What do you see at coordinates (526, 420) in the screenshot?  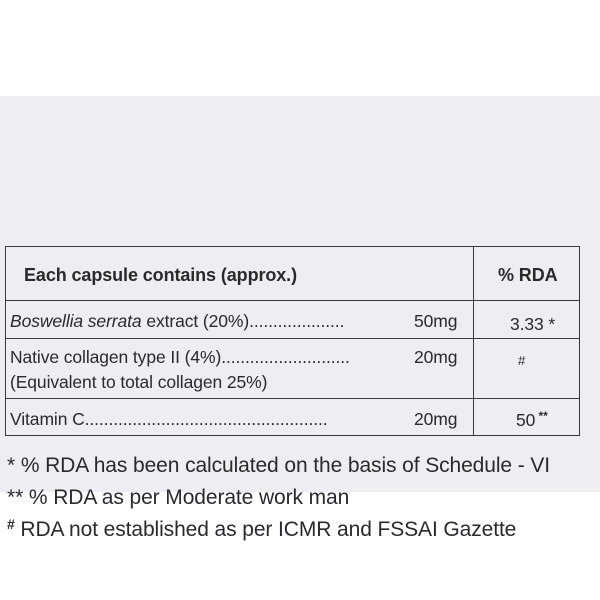 I see `rda-value: 50` at bounding box center [526, 420].